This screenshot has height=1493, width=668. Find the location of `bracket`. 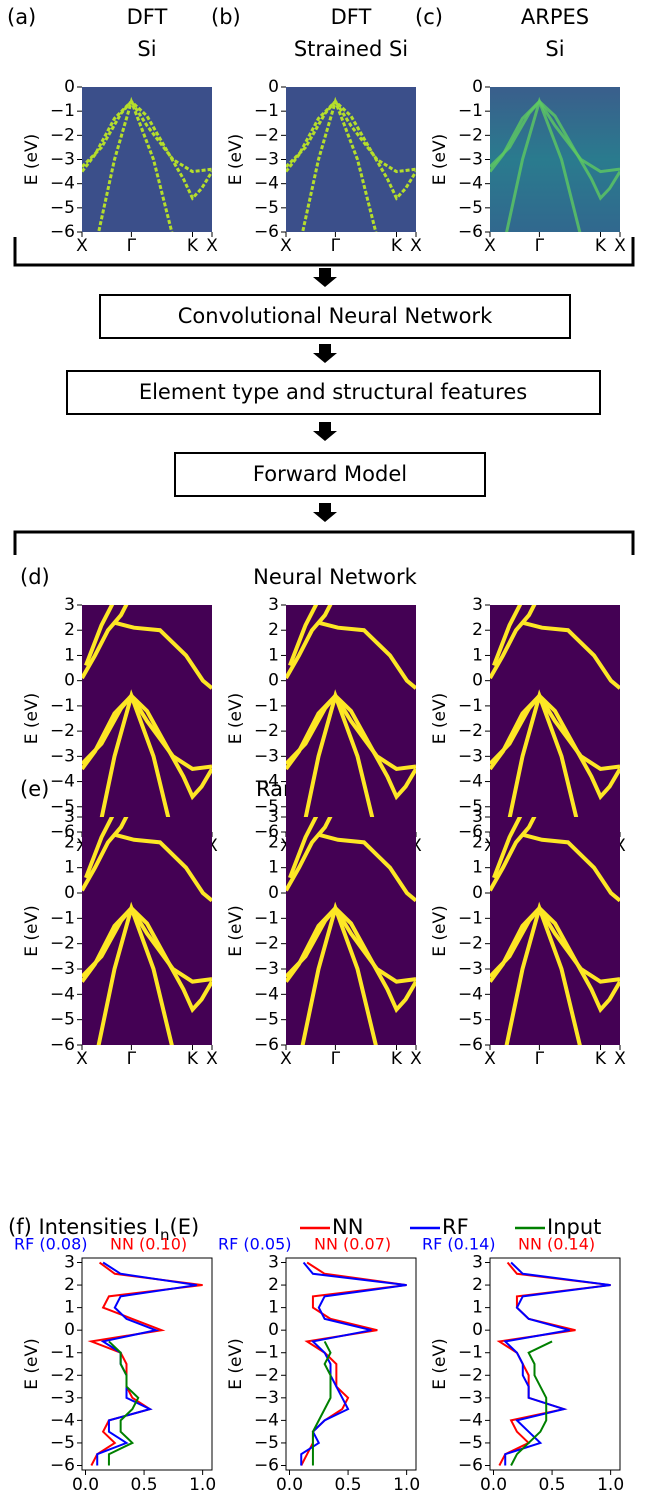

bracket is located at coordinates (324, 542).